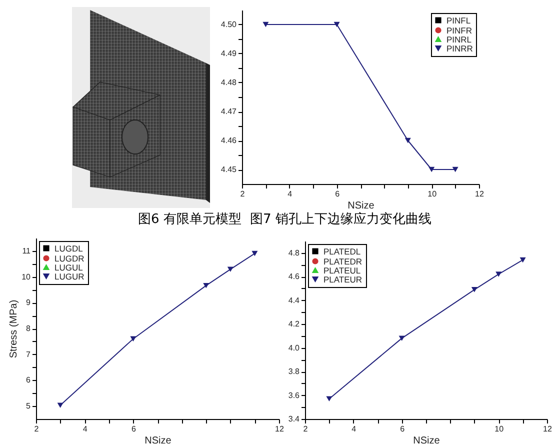 The image size is (556, 447). Describe the element at coordinates (190, 219) in the screenshot. I see `caption: 图6 有限单元模型` at that location.